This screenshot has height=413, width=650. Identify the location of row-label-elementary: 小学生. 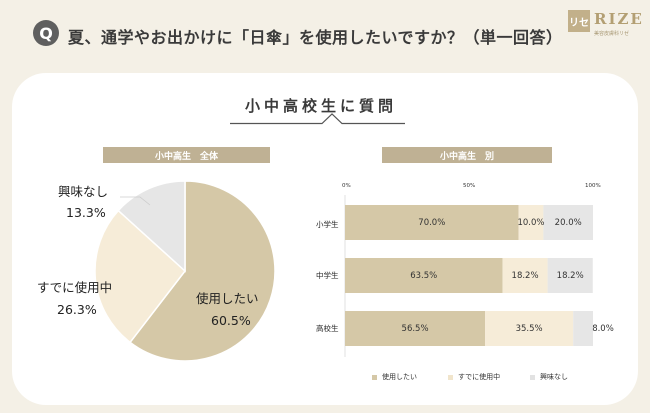
(327, 224).